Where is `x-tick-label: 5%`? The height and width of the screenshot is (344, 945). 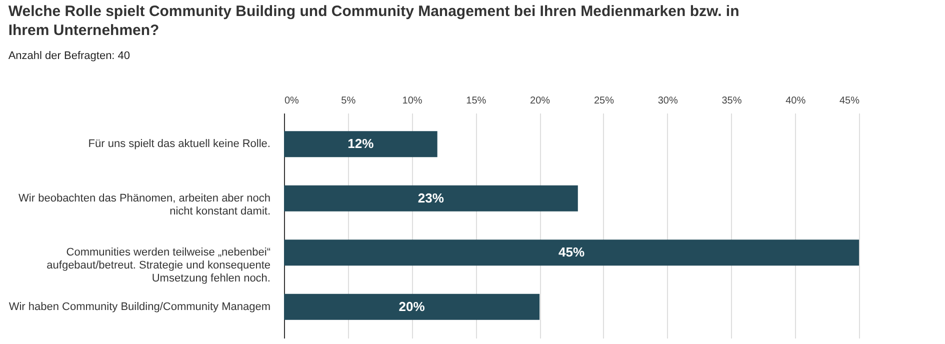
x-tick-label: 5% is located at coordinates (348, 101).